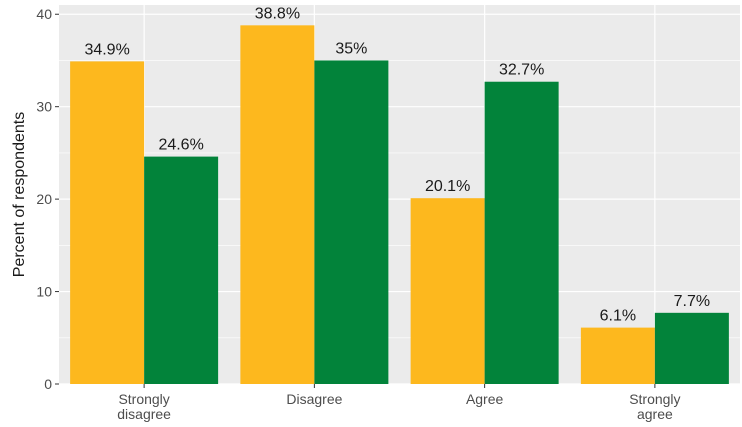 The image size is (742, 427). What do you see at coordinates (618, 316) in the screenshot?
I see `bar-value-label: 6.1%` at bounding box center [618, 316].